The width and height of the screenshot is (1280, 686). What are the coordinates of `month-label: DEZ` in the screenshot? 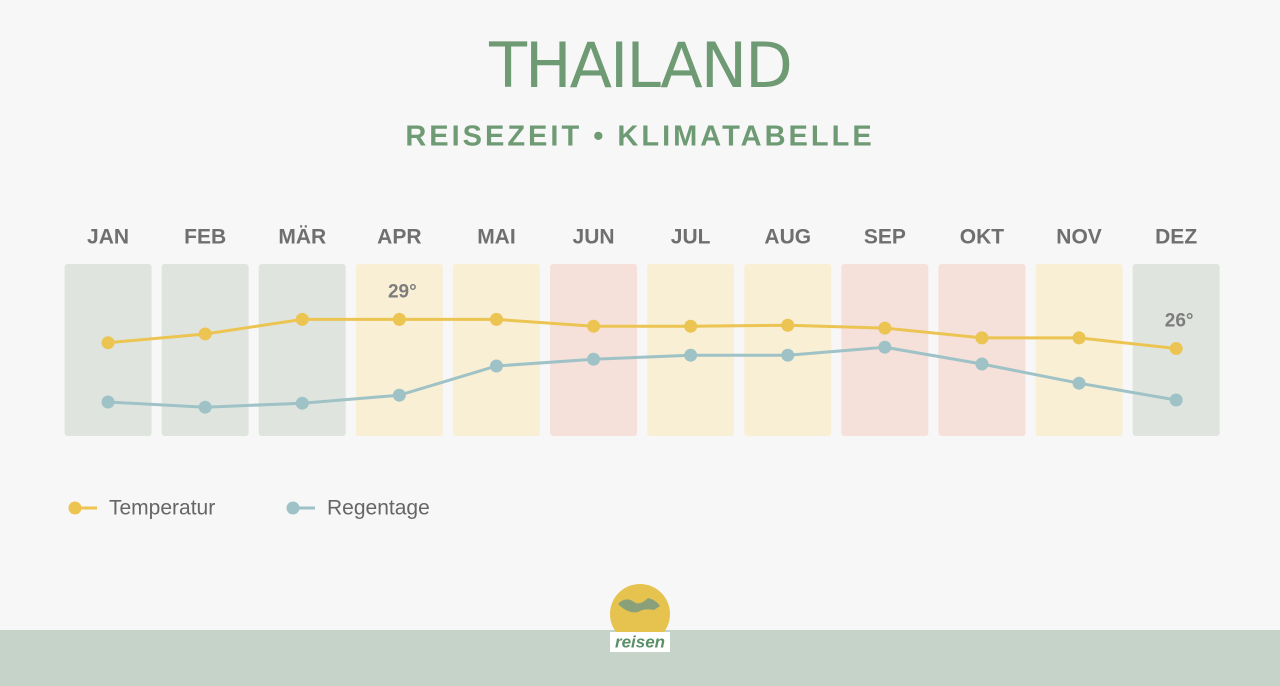 It's located at (1176, 237).